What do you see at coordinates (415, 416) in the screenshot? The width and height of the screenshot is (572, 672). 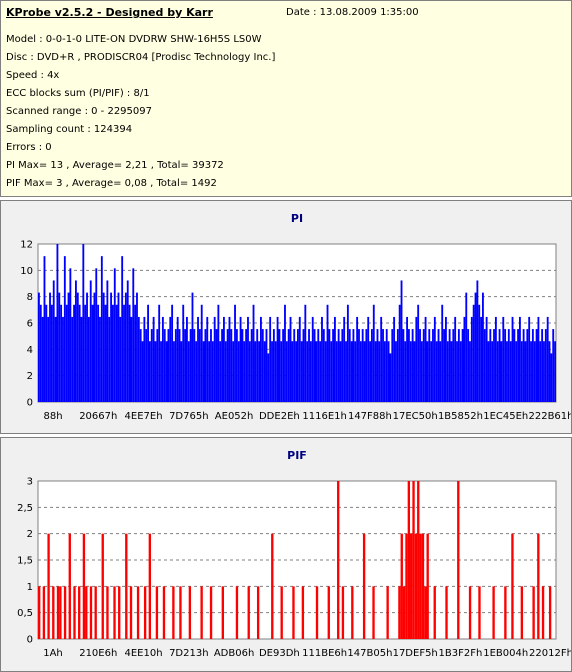 I see `pi-x-tick-label: 17EC50h` at bounding box center [415, 416].